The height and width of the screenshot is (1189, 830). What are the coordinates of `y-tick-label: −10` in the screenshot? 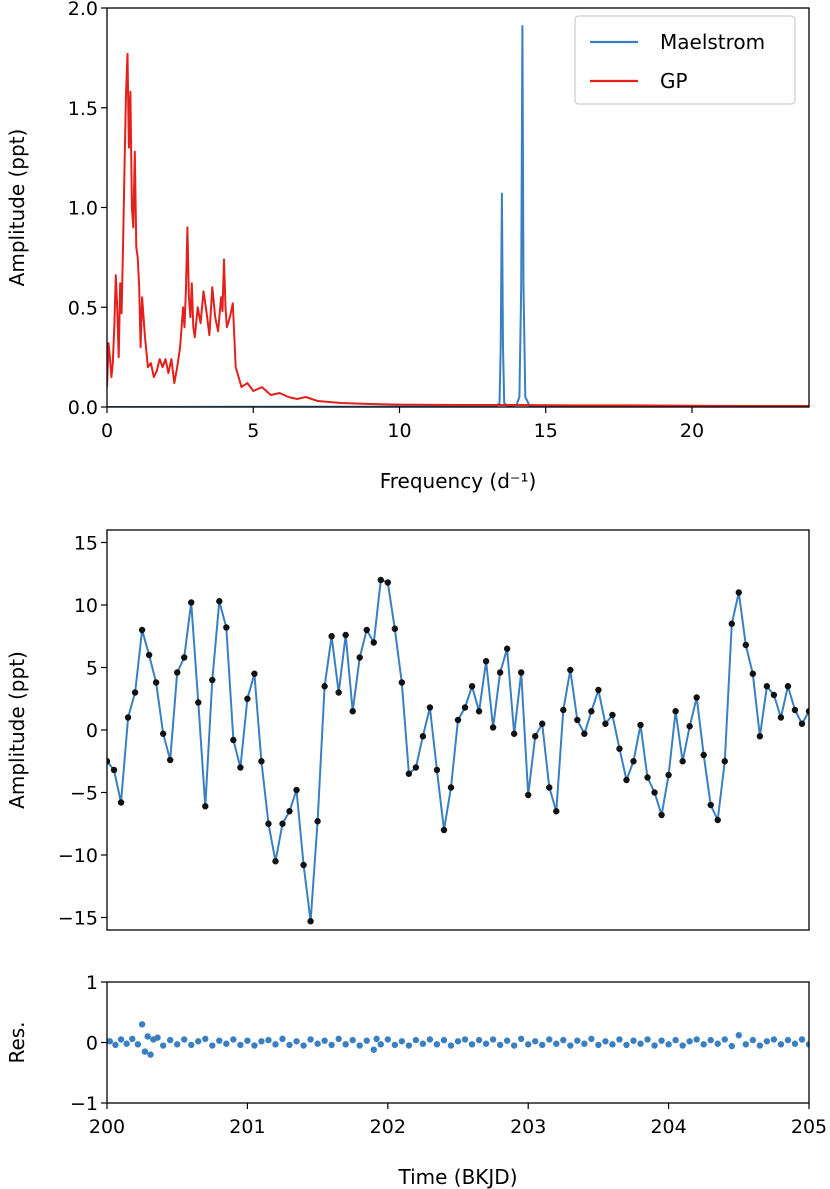 It's located at (78, 856).